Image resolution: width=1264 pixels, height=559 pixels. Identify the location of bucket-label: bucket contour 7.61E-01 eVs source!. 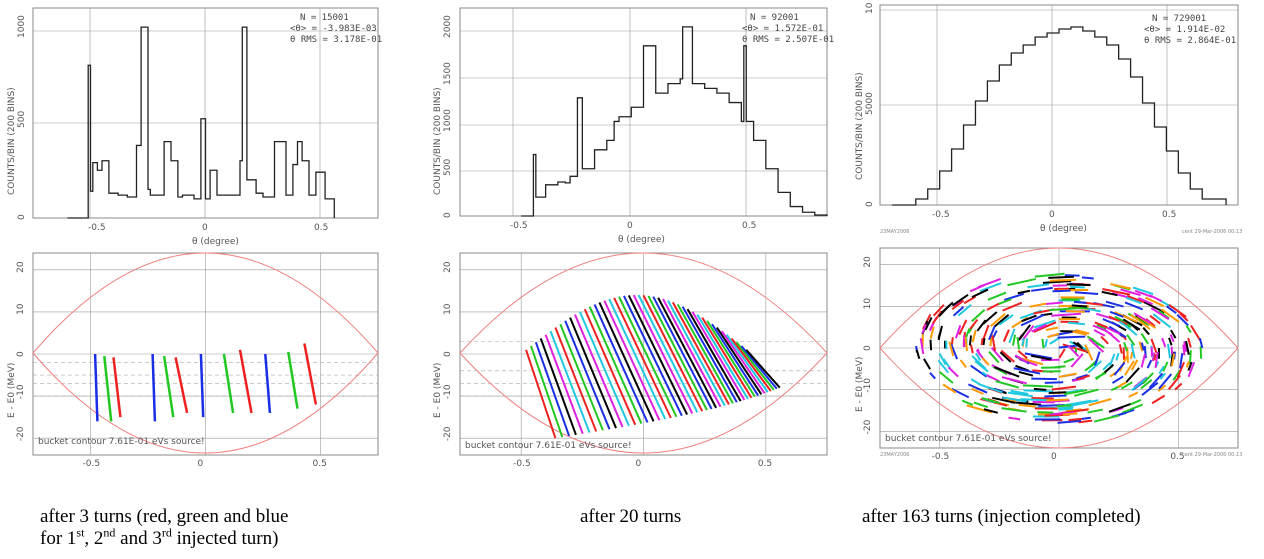
(968, 439).